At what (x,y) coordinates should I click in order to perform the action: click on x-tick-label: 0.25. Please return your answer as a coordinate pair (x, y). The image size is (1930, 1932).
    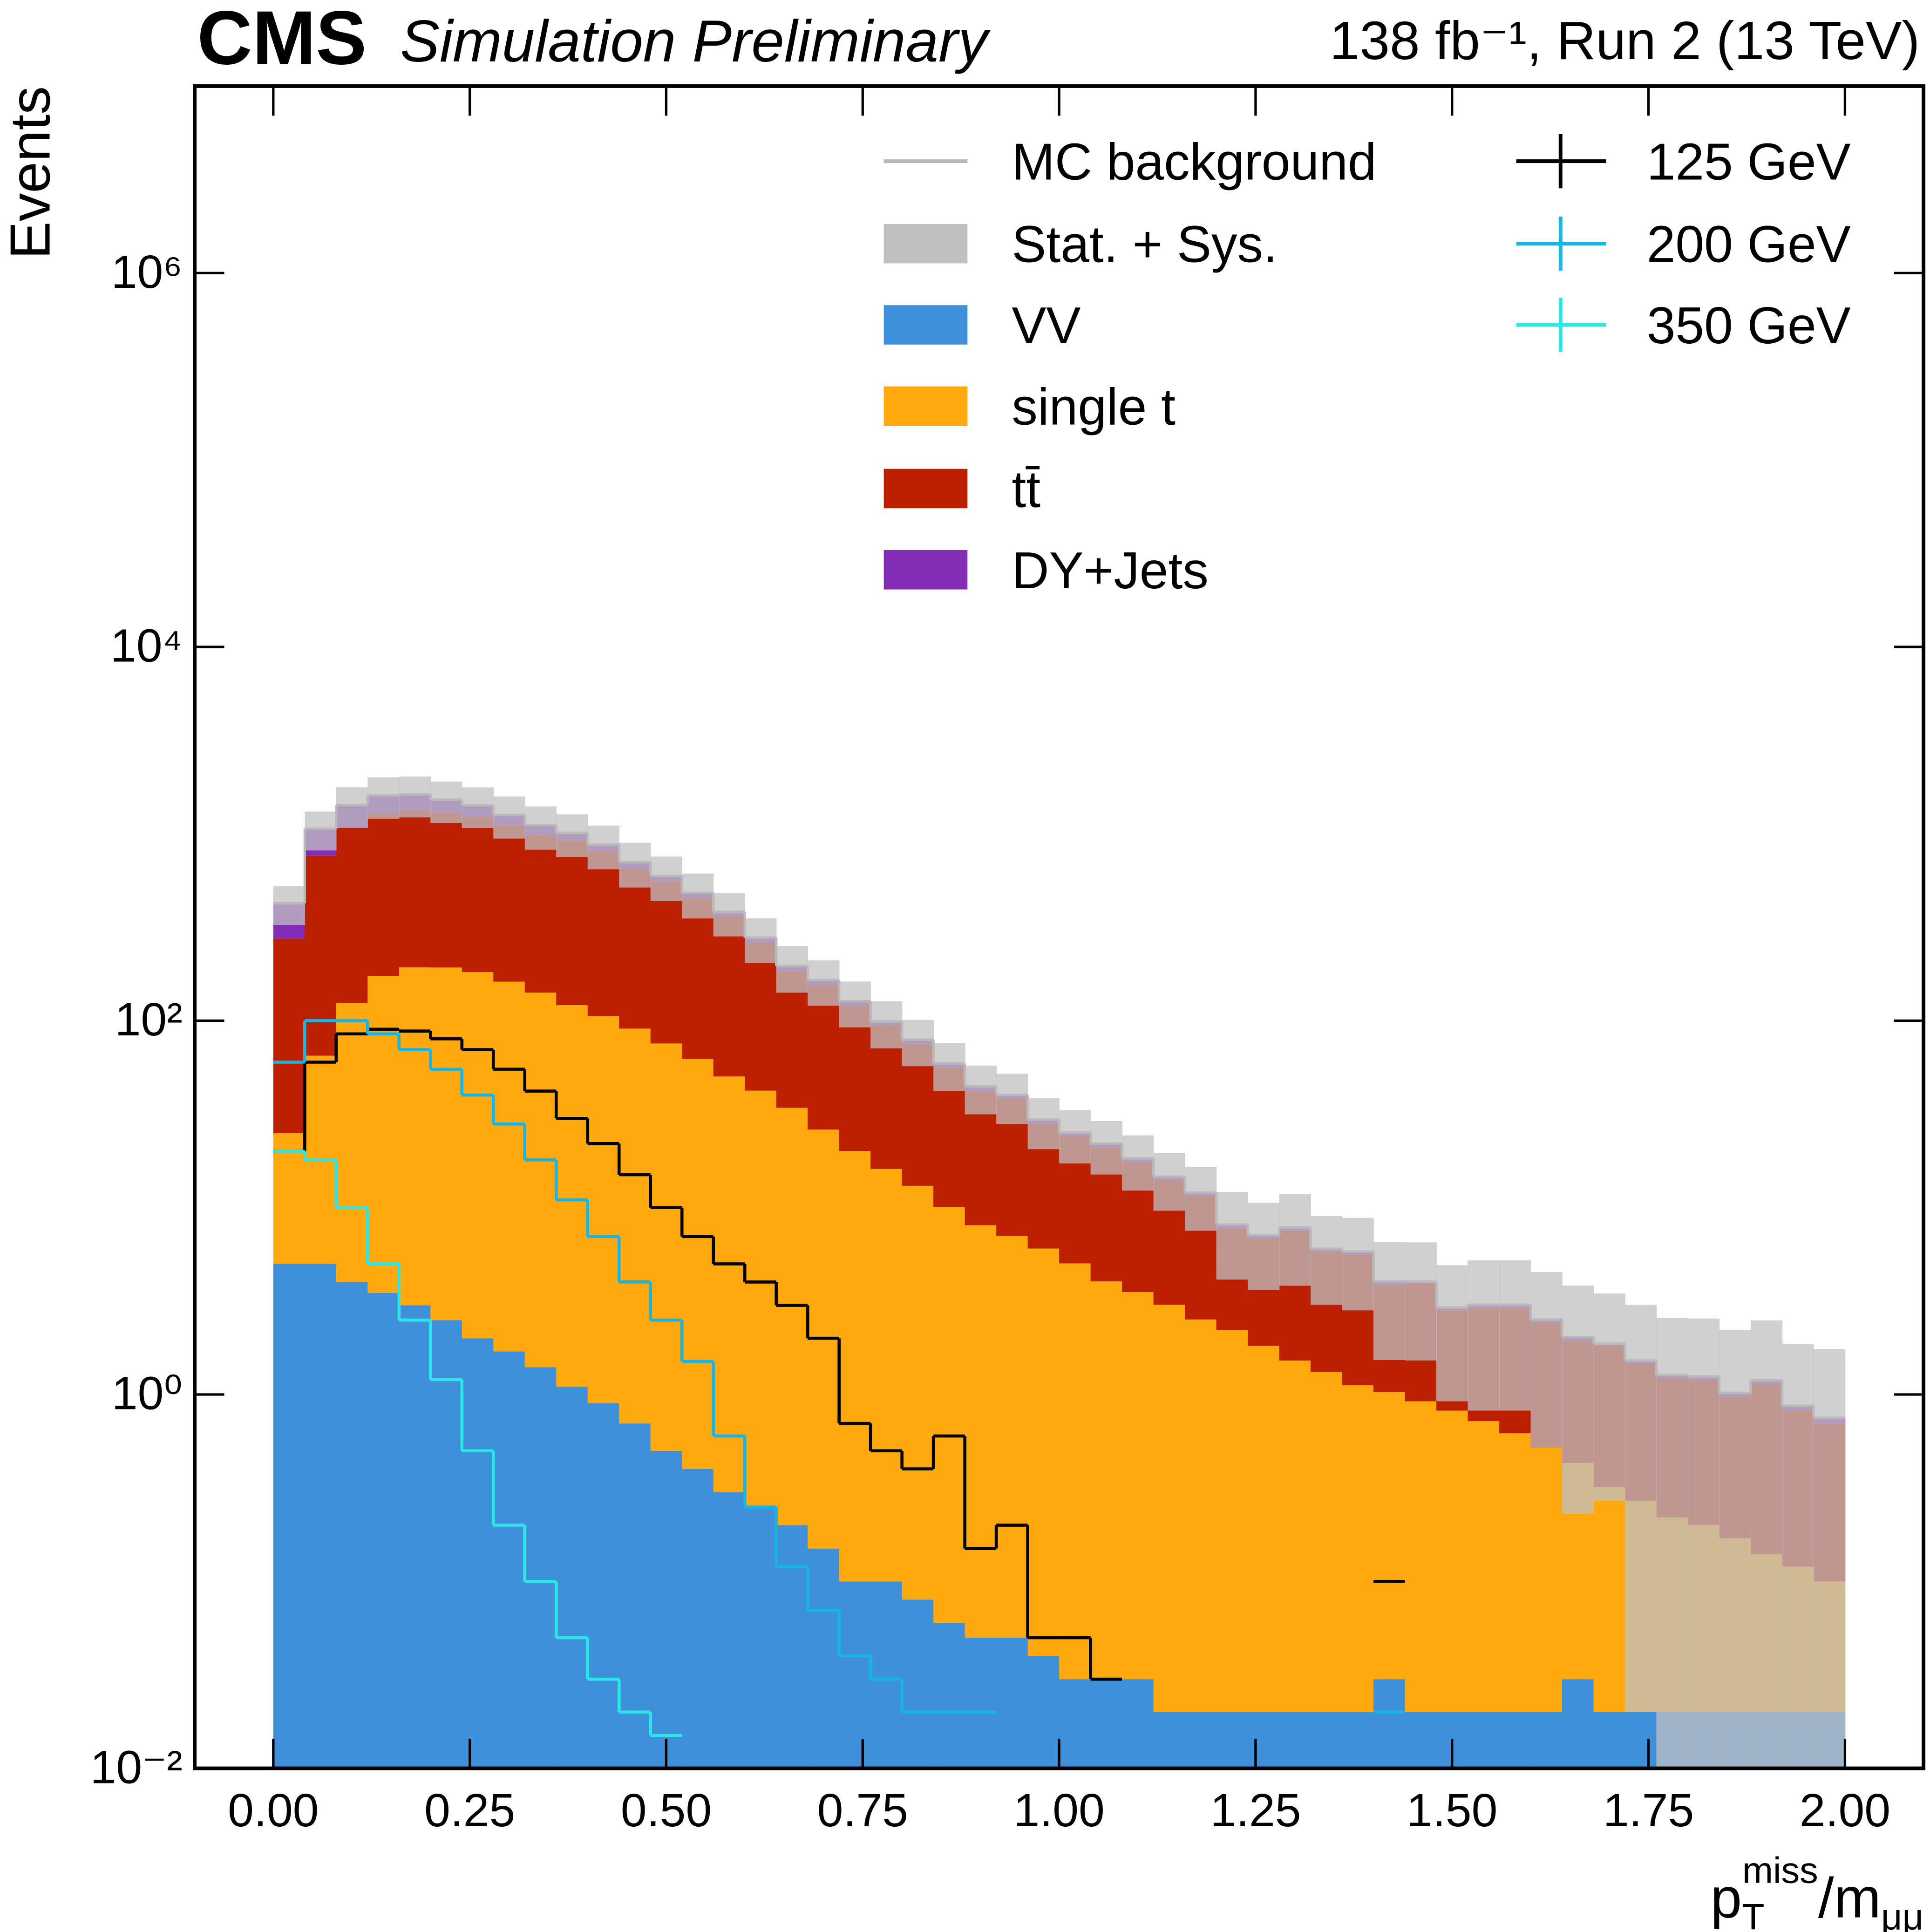
    Looking at the image, I should click on (469, 1810).